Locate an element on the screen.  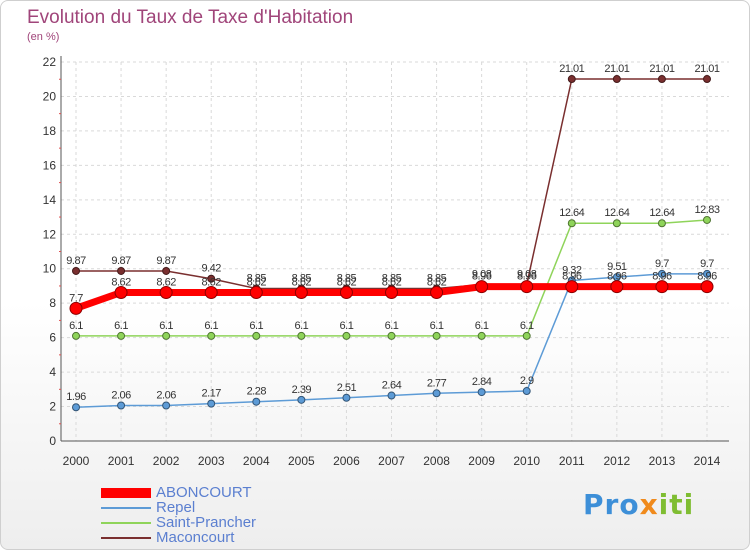
x-tick-label: 2014 is located at coordinates (707, 461).